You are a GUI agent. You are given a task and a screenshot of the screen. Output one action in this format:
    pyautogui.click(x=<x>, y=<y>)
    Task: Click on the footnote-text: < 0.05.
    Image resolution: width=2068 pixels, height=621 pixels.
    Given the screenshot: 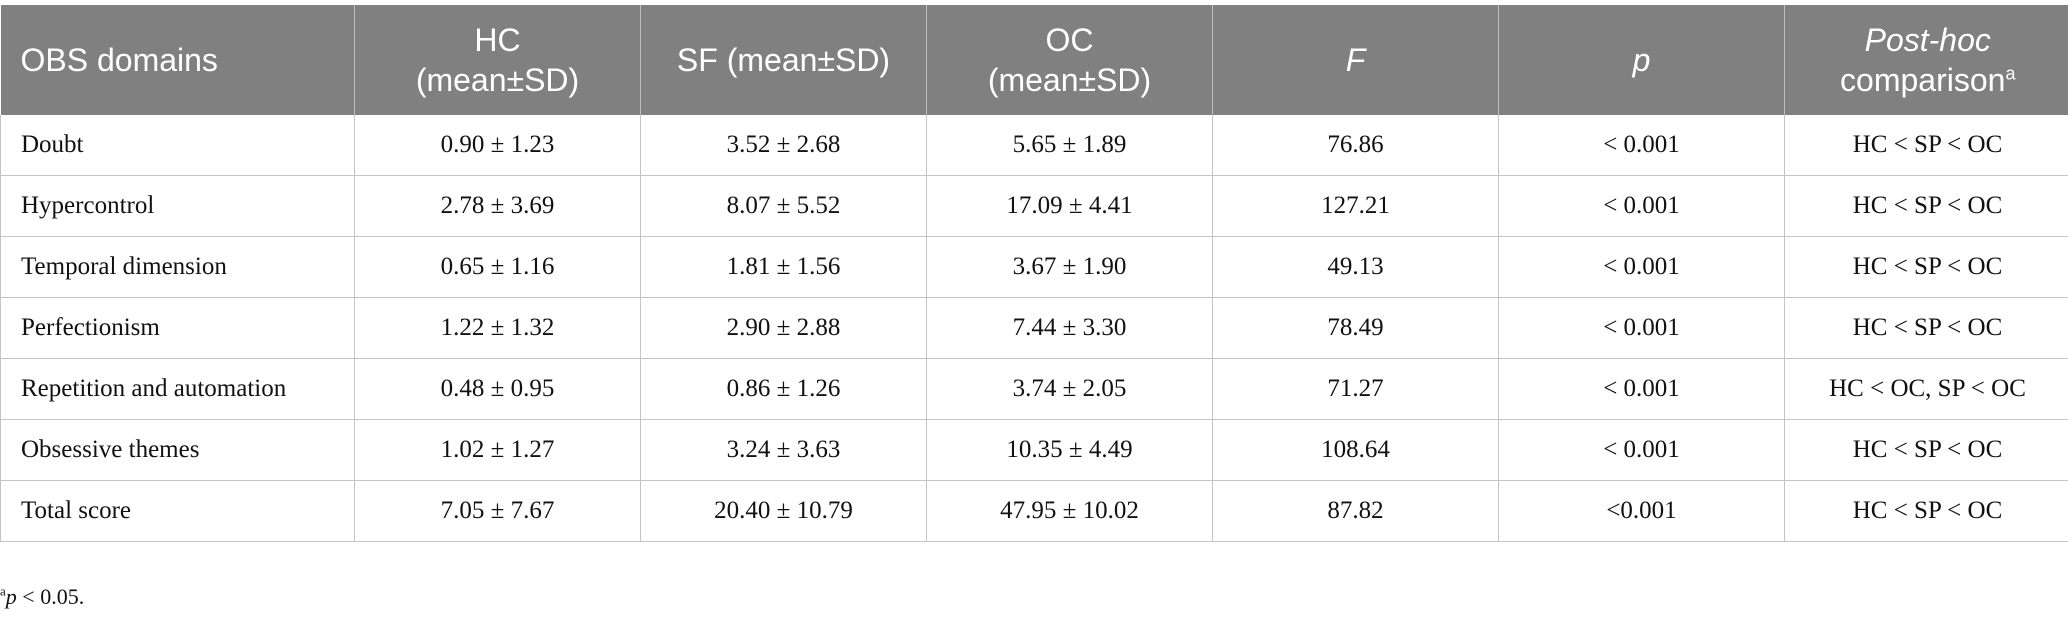 What is the action you would take?
    pyautogui.click(x=50, y=596)
    